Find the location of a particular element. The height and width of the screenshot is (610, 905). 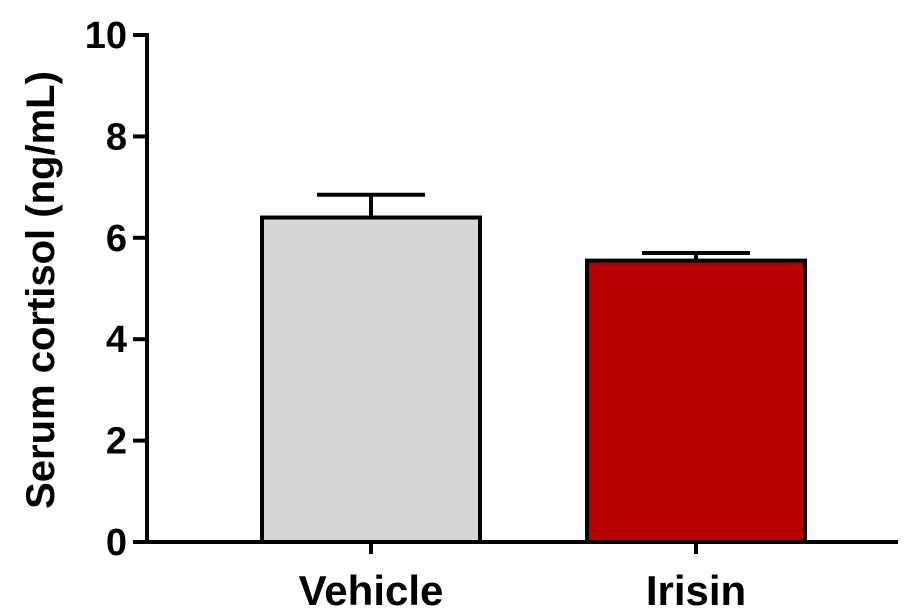

bar-vehicle is located at coordinates (371, 380).